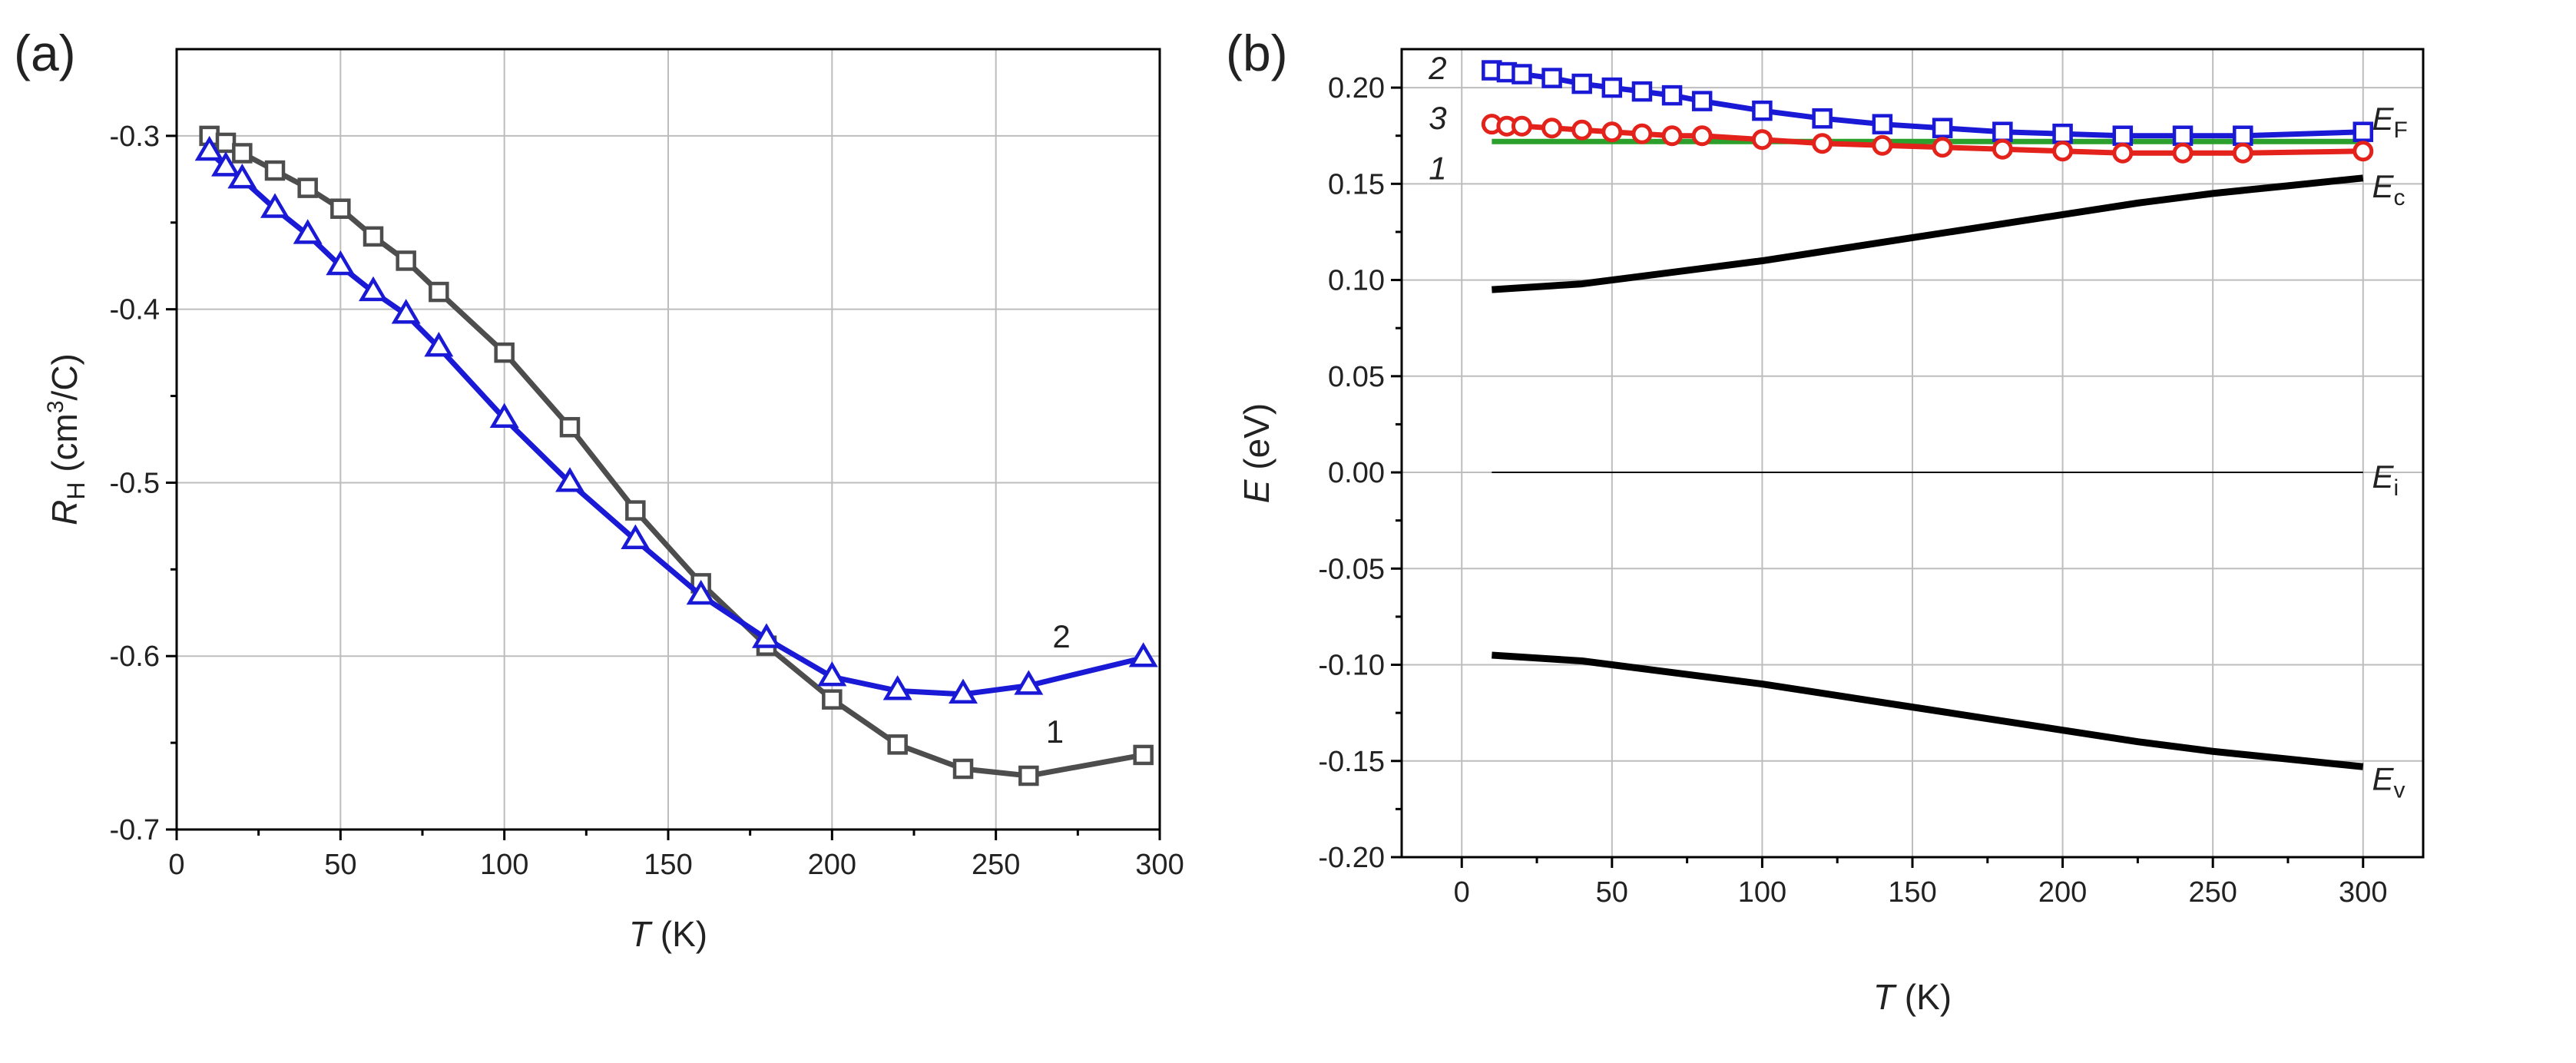 The width and height of the screenshot is (2576, 1063). What do you see at coordinates (679, 934) in the screenshot?
I see `panel-a-x-unit: (K)` at bounding box center [679, 934].